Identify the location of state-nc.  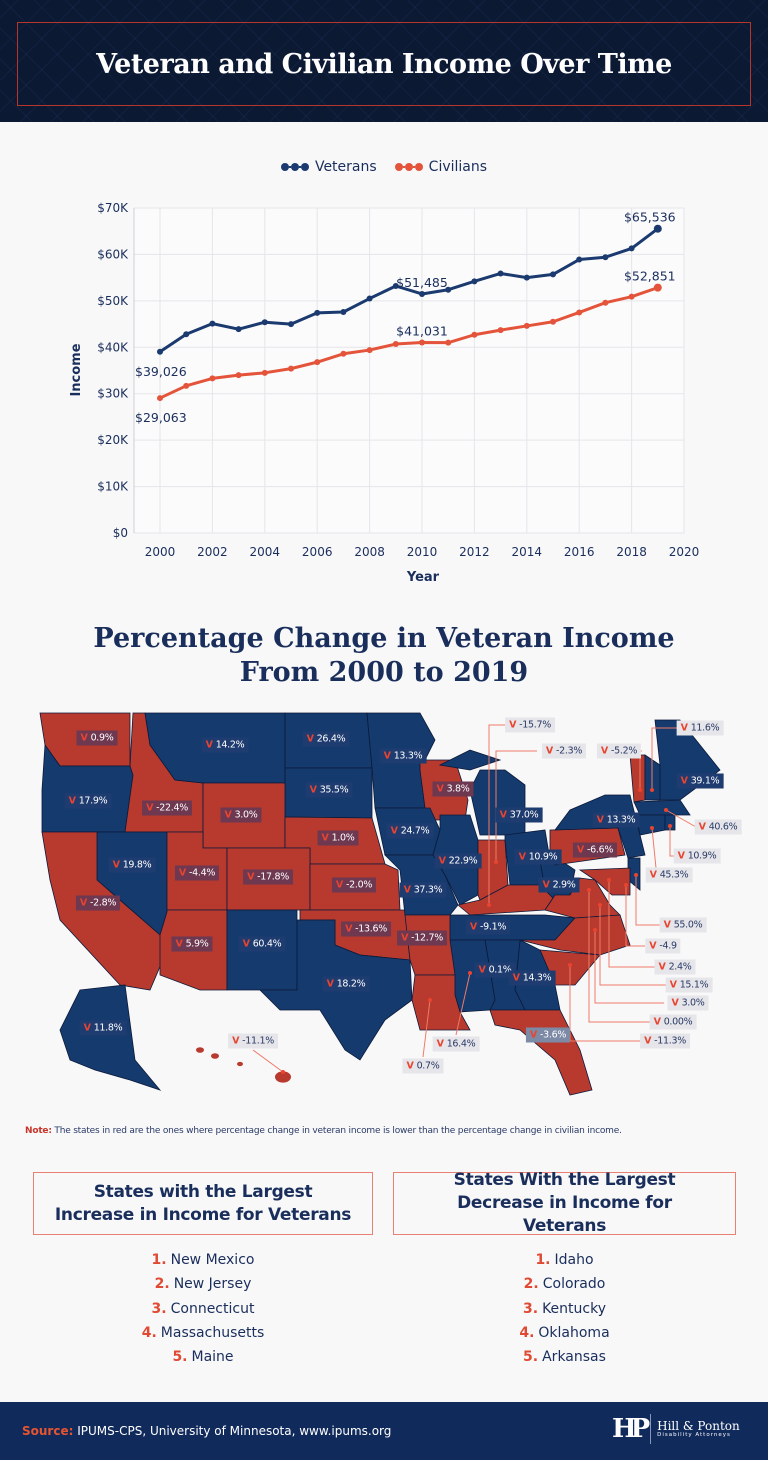
(575, 935).